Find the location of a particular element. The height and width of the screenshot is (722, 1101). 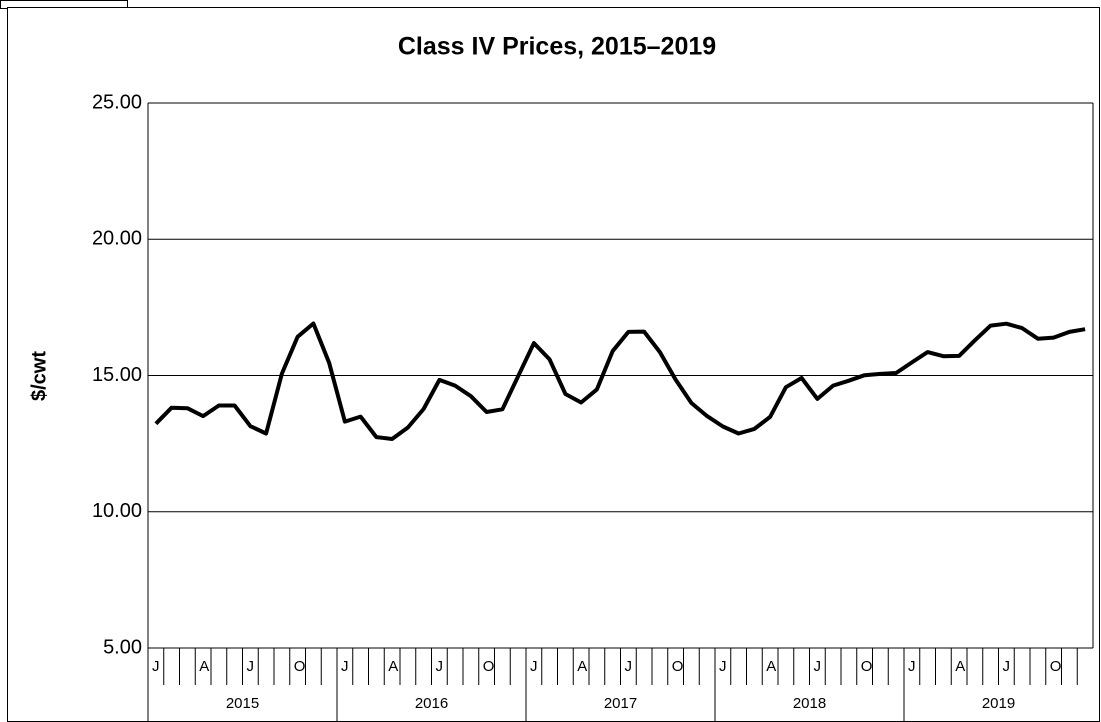

year-label: 2017 is located at coordinates (620, 703).